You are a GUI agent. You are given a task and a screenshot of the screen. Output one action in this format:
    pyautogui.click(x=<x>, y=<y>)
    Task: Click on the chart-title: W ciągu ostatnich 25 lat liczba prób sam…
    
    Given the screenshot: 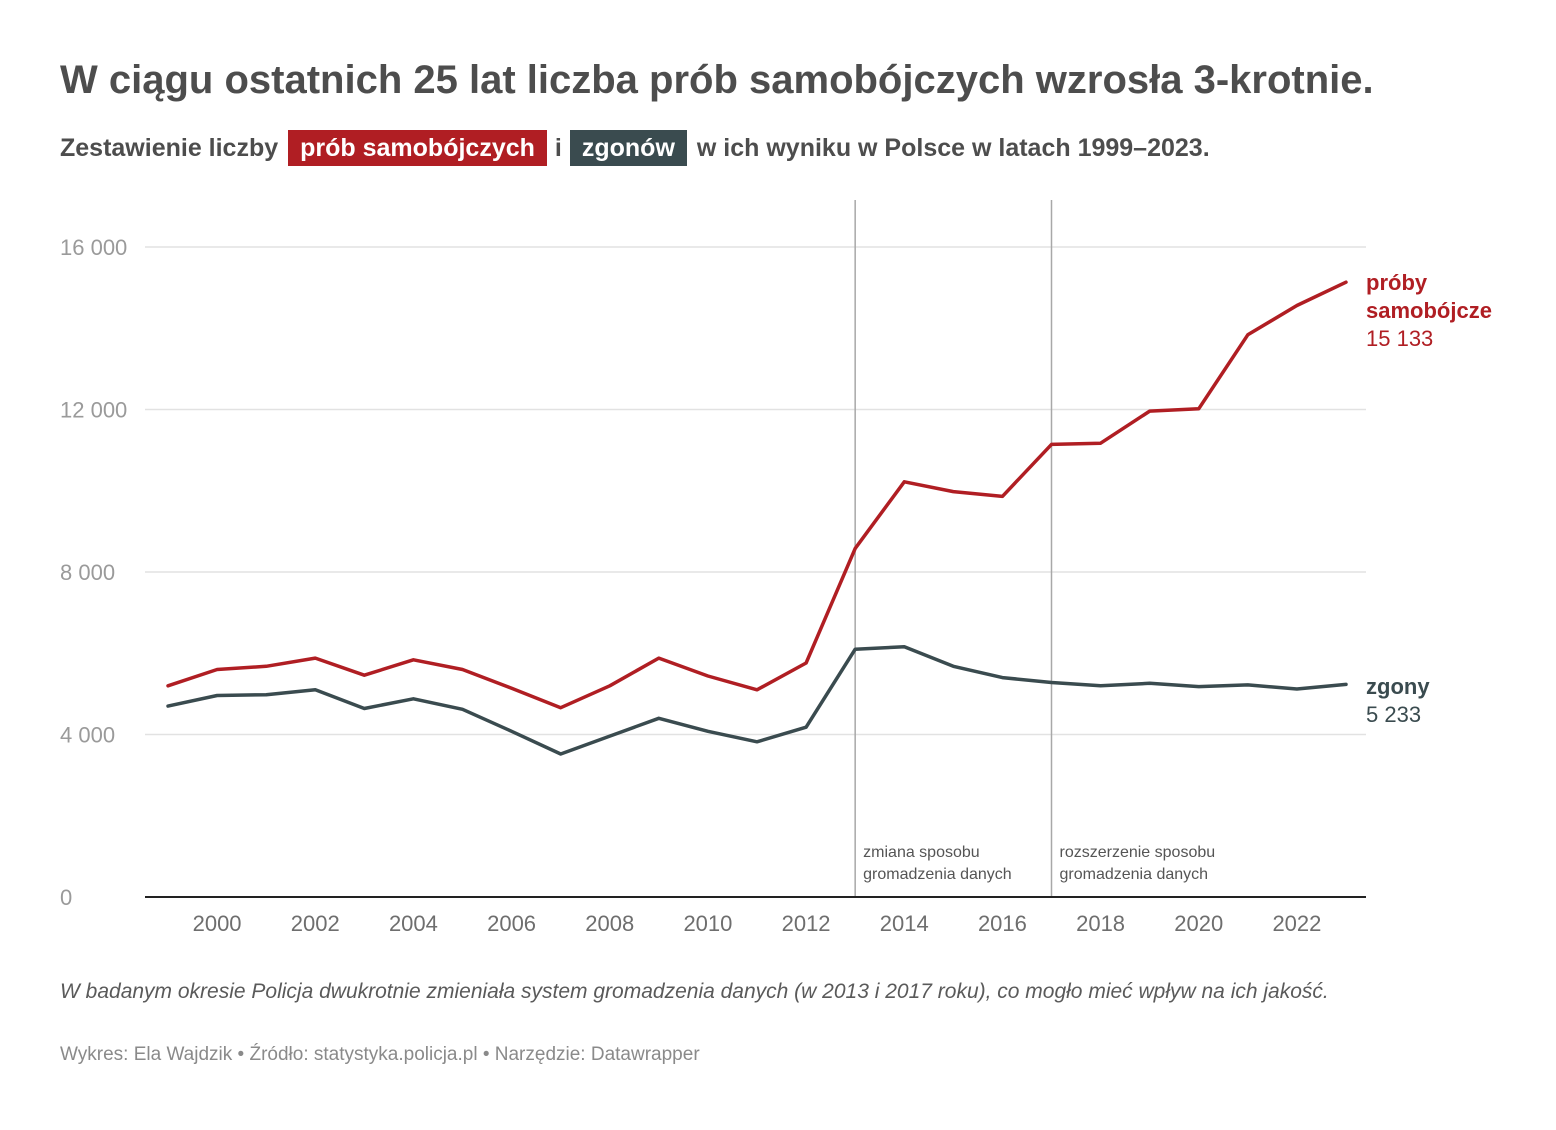 What is the action you would take?
    pyautogui.click(x=717, y=80)
    